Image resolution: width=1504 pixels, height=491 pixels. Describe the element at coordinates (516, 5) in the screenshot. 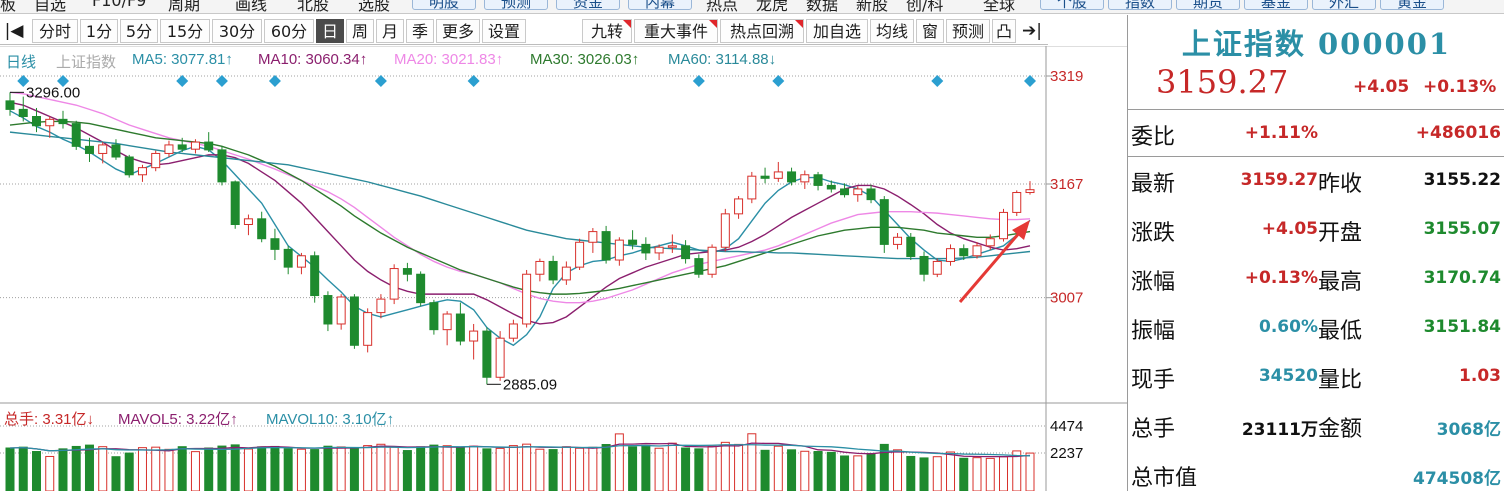

I see `top-button: 预测` at that location.